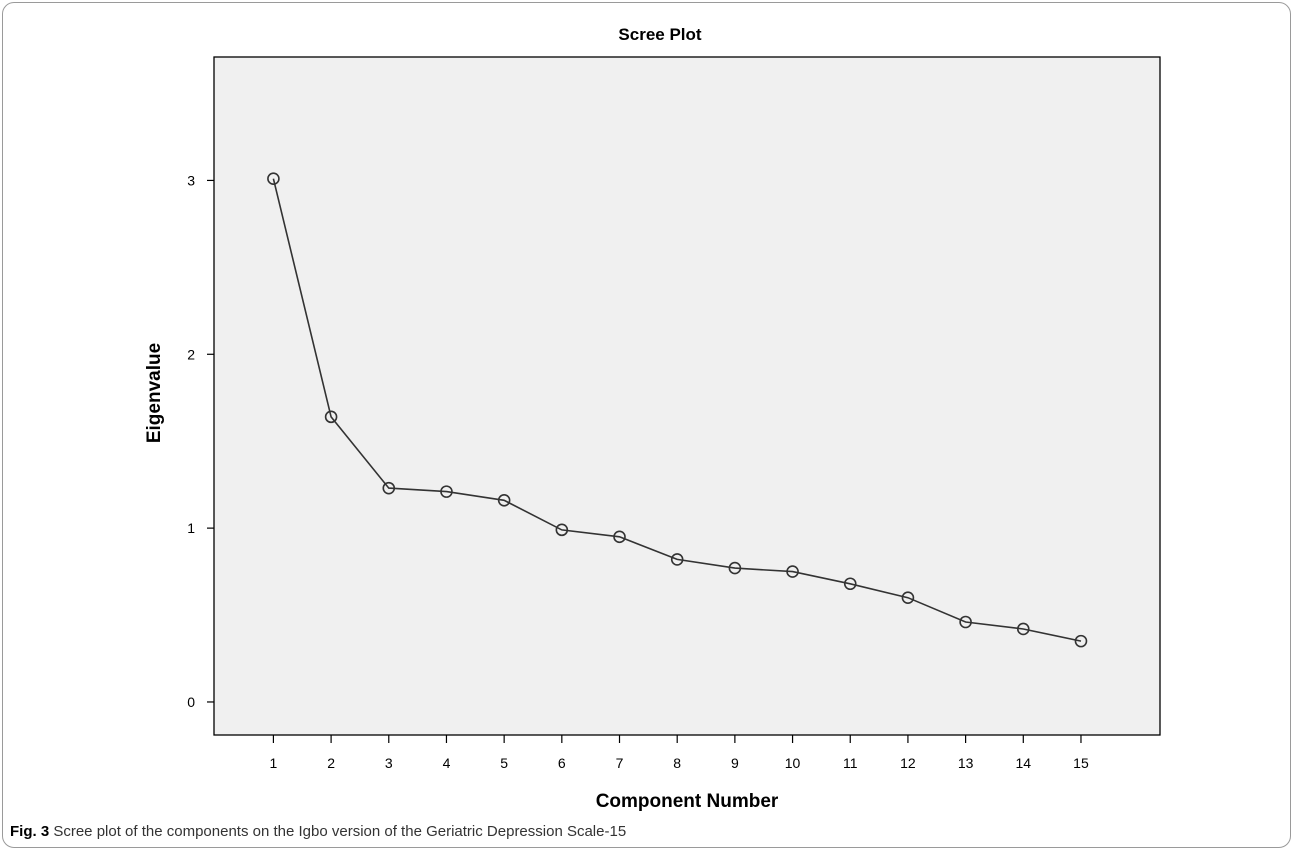  I want to click on x-tick-label: 10, so click(793, 763).